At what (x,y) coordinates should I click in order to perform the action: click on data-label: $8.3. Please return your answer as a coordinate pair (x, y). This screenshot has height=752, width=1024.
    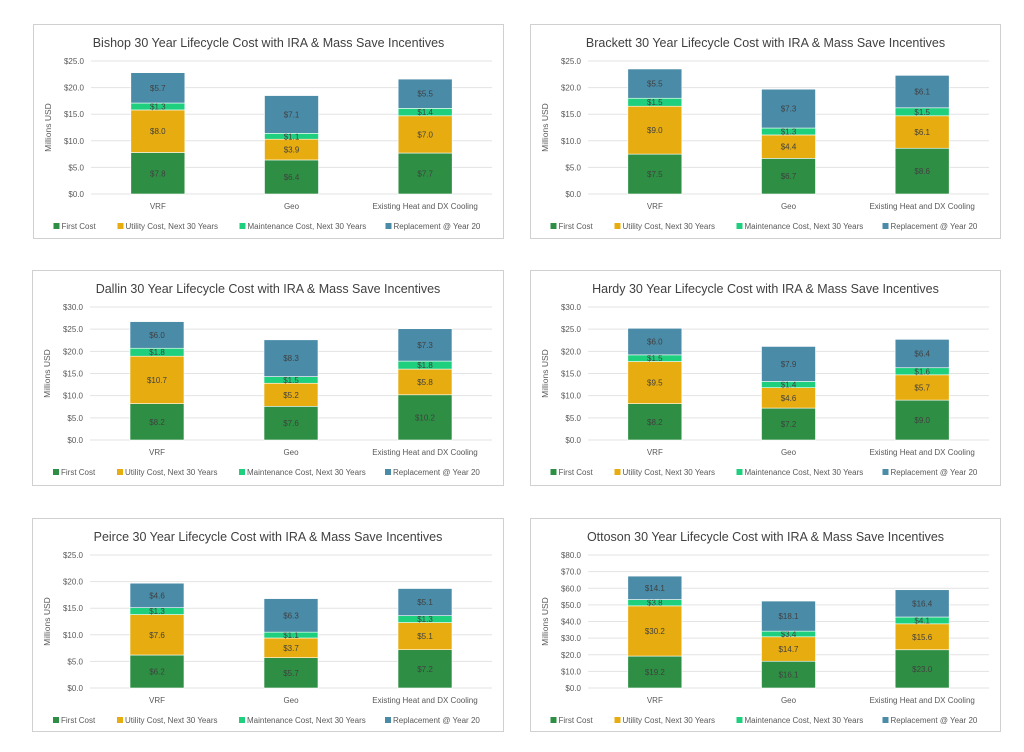
    Looking at the image, I should click on (291, 358).